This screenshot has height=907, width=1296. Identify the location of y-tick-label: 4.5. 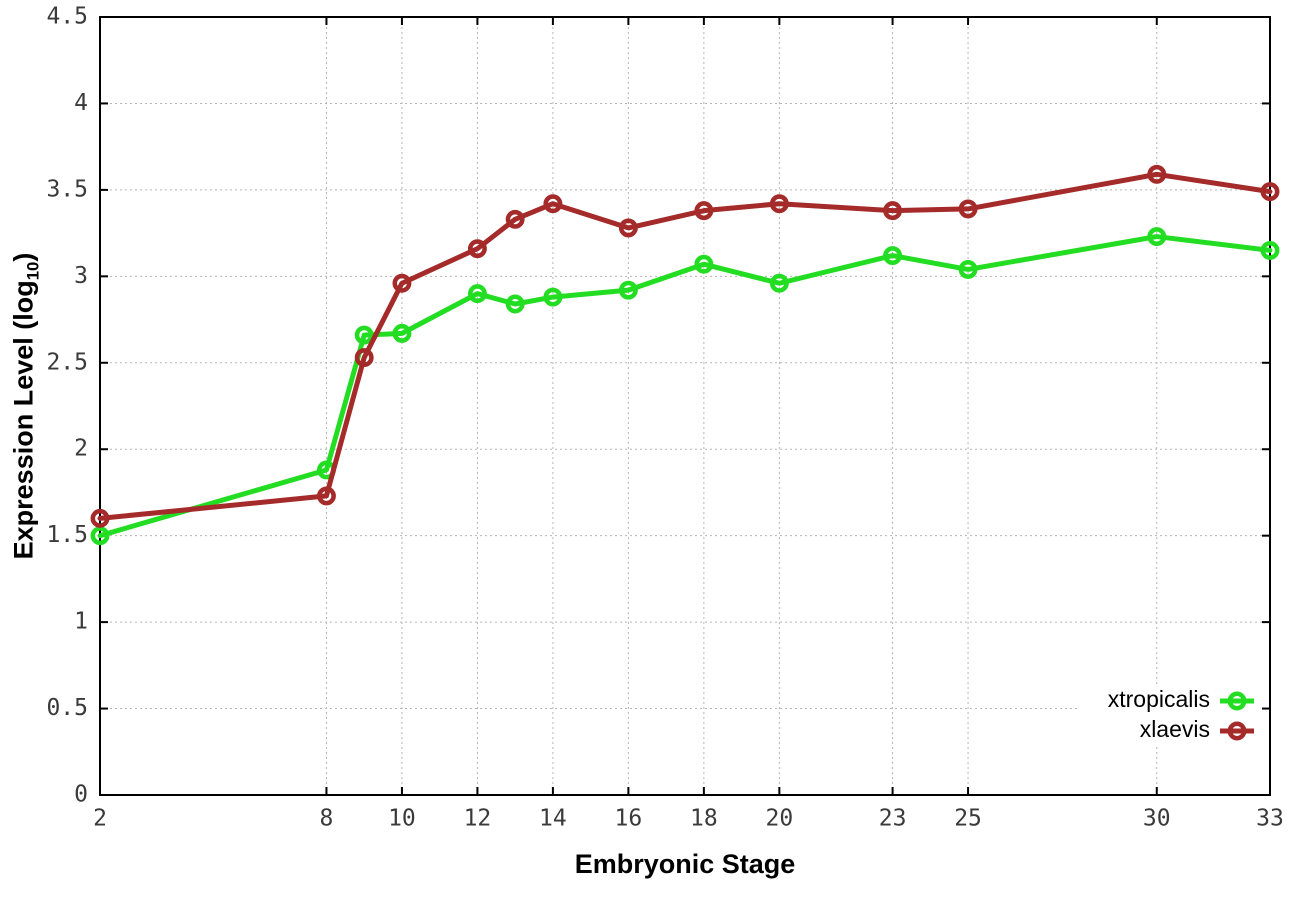
(67, 17).